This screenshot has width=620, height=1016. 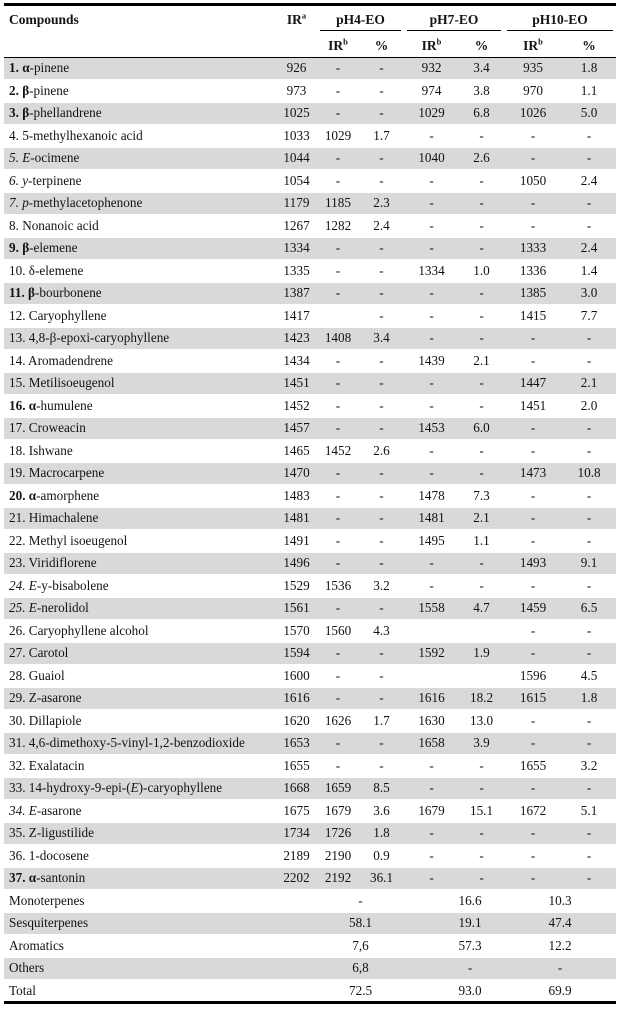 I want to click on table-row: 25. E-nerolidol 1561- -1558 4.7 1459 6.5, so click(x=310, y=609).